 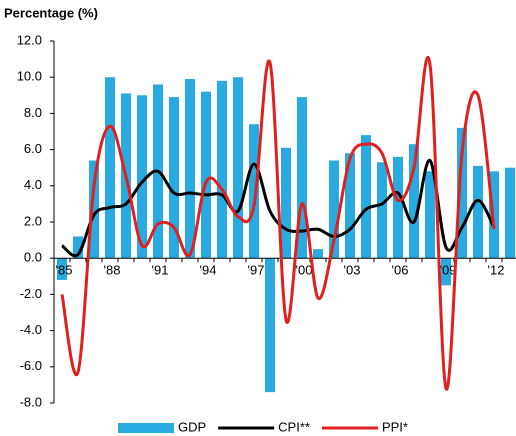 What do you see at coordinates (304, 270) in the screenshot?
I see `x-tick-label: '00` at bounding box center [304, 270].